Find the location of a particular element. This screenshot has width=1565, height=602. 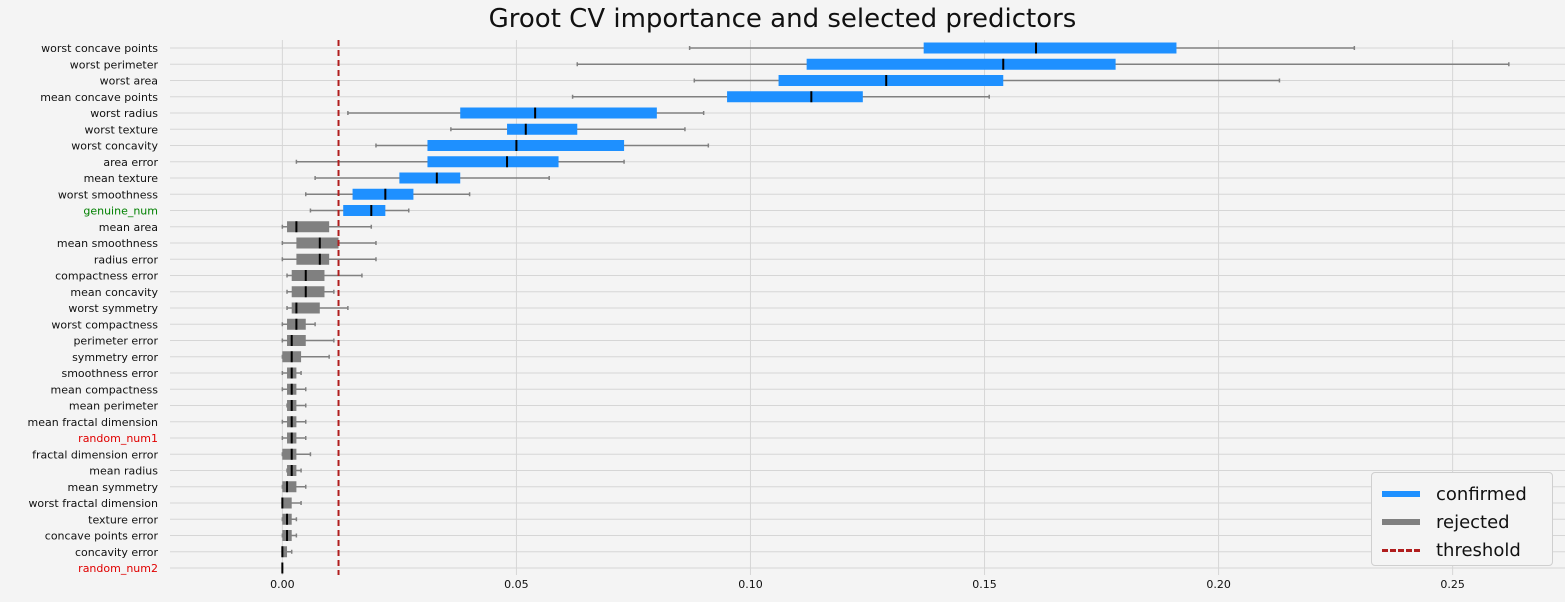

box-mean-concavity is located at coordinates (310, 292).